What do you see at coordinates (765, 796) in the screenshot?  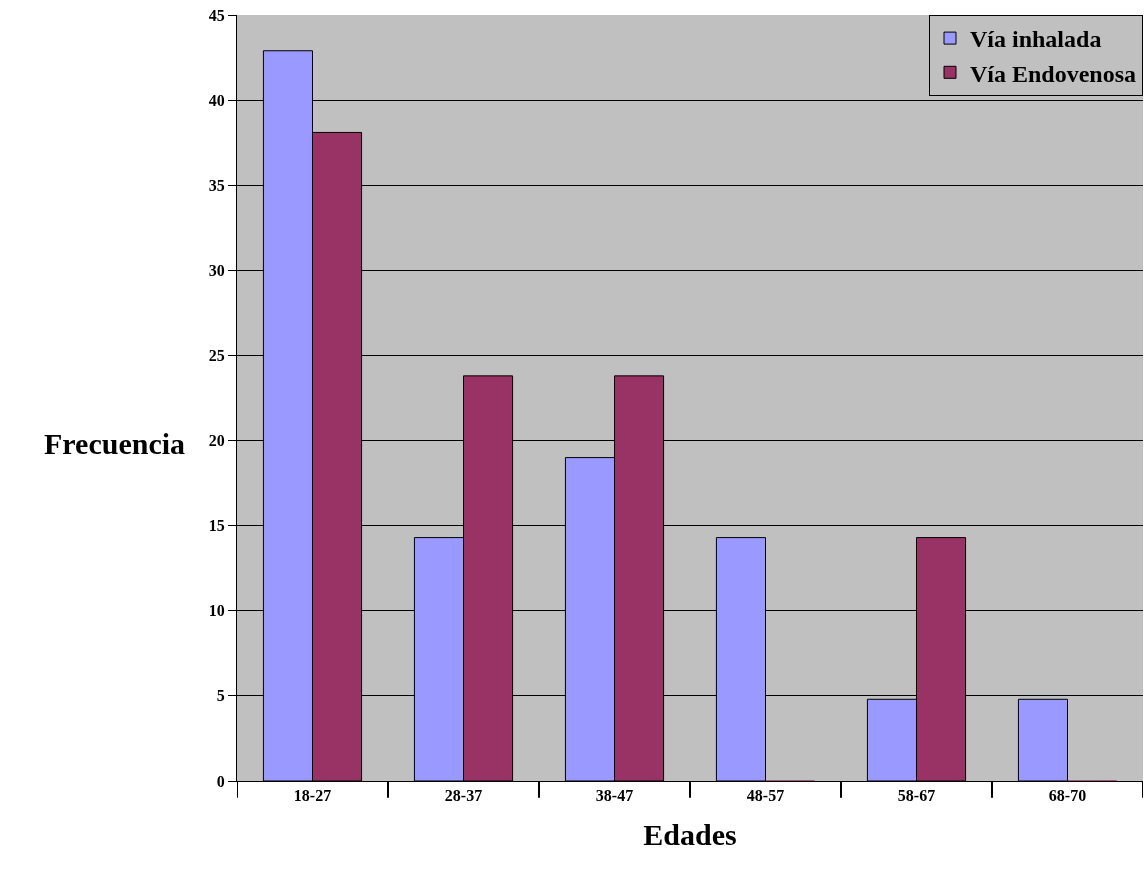 I see `x-tick-label: 48-57` at bounding box center [765, 796].